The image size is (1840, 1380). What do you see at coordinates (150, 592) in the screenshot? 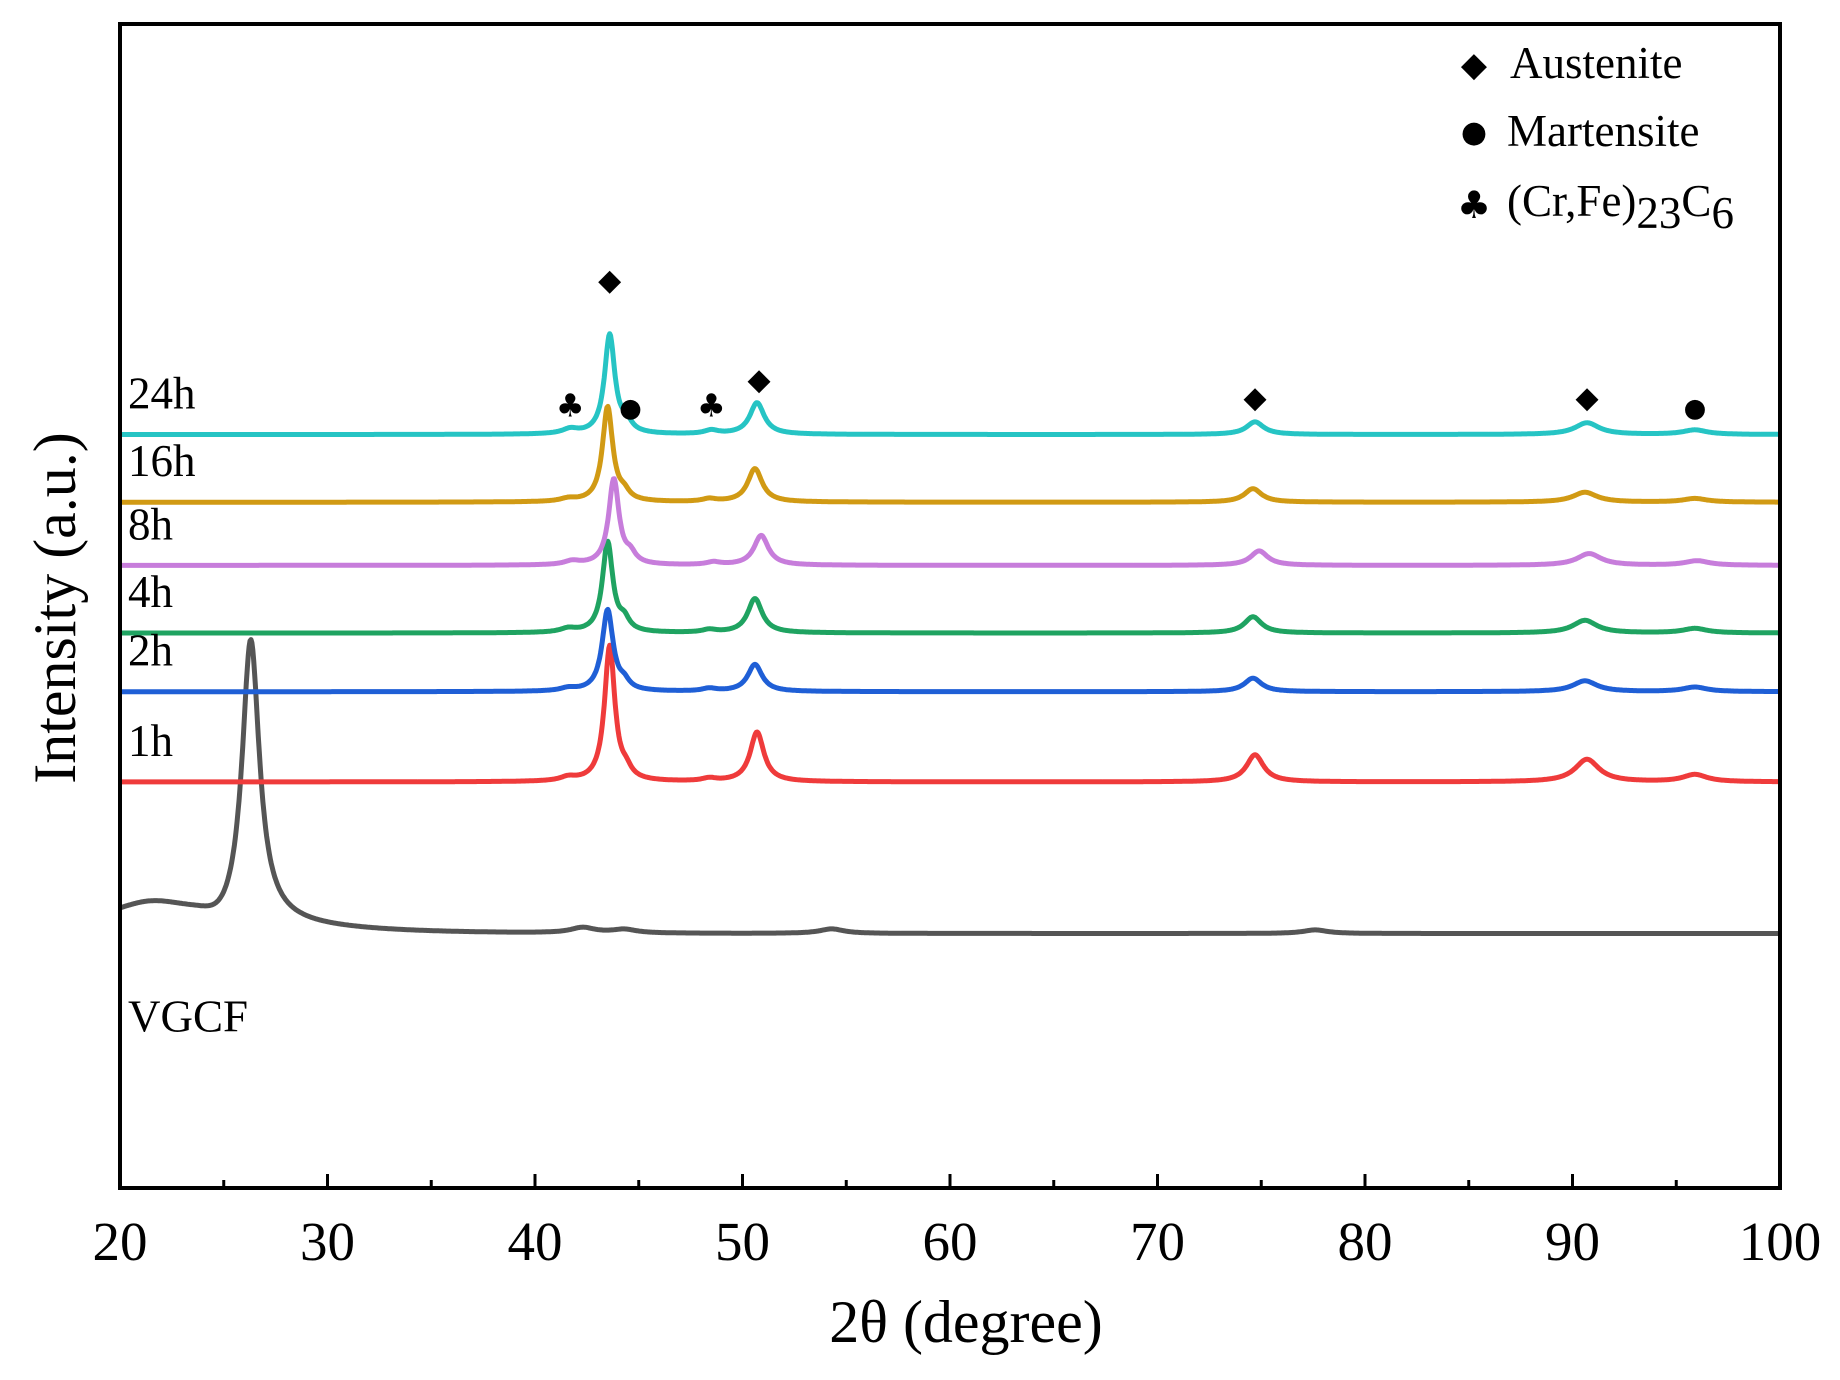
I see `series-label-4h: 4h` at bounding box center [150, 592].